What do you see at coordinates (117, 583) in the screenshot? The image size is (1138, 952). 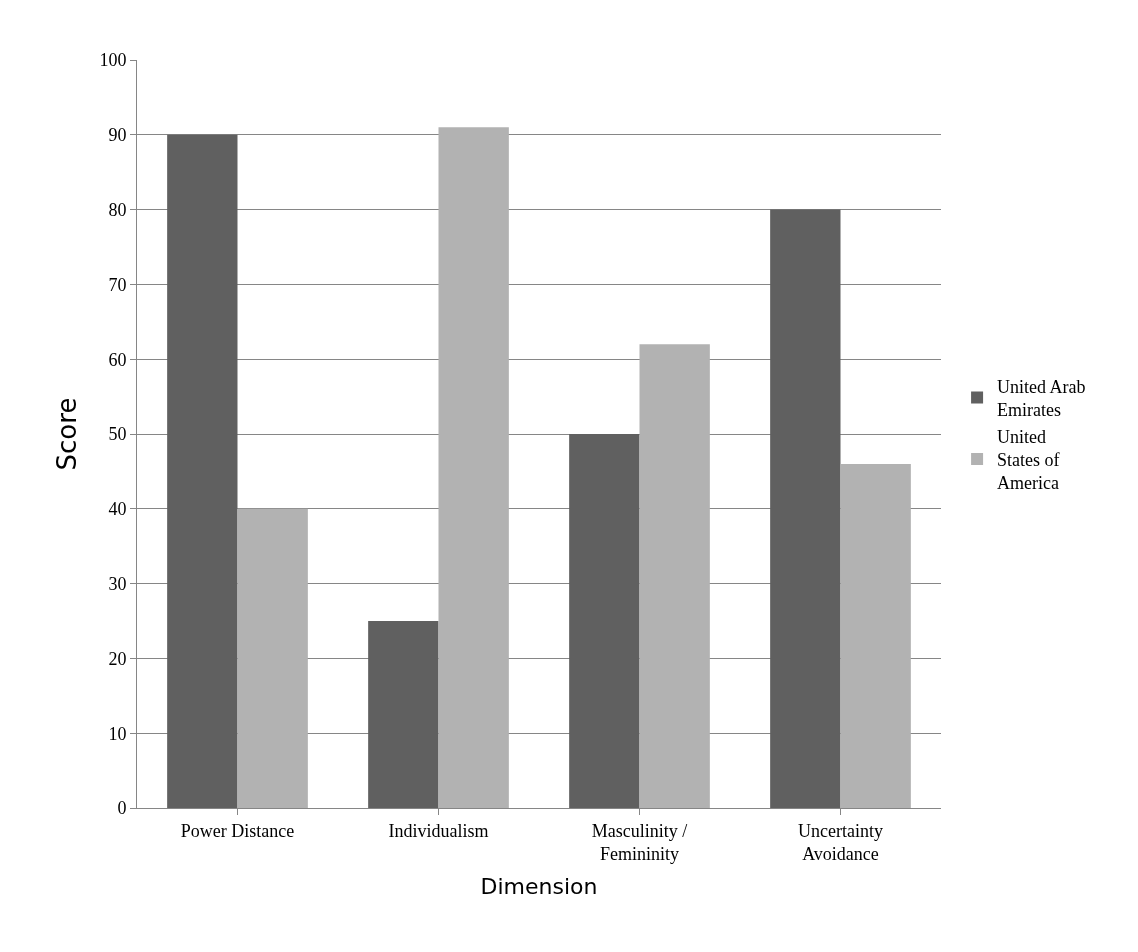 I see `y-tick-label: 30` at bounding box center [117, 583].